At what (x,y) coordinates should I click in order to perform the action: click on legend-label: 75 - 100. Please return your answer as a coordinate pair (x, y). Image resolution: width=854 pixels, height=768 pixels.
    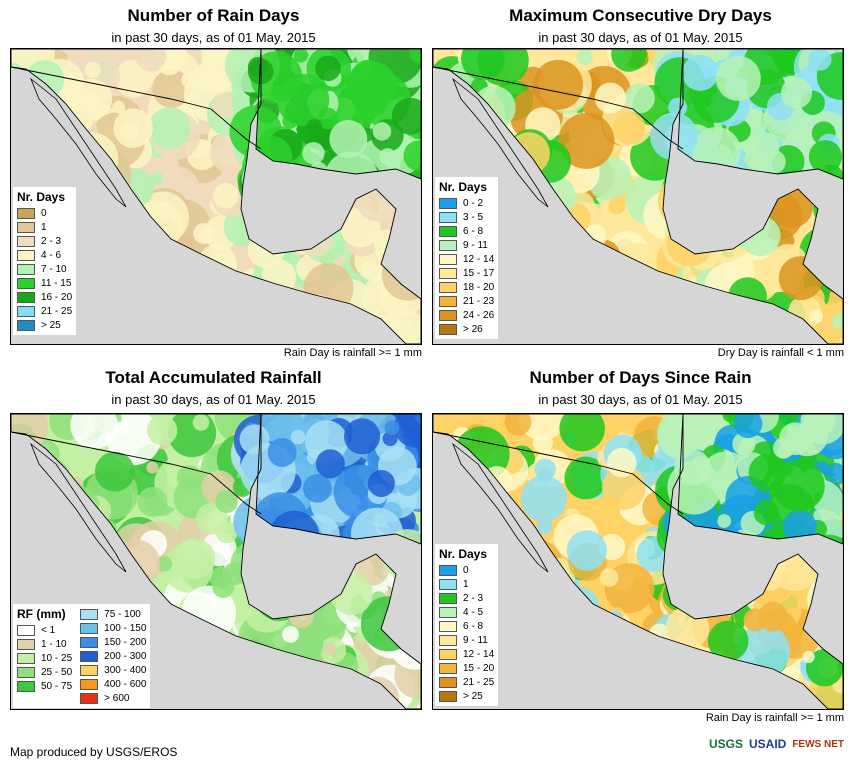
    Looking at the image, I should click on (122, 614).